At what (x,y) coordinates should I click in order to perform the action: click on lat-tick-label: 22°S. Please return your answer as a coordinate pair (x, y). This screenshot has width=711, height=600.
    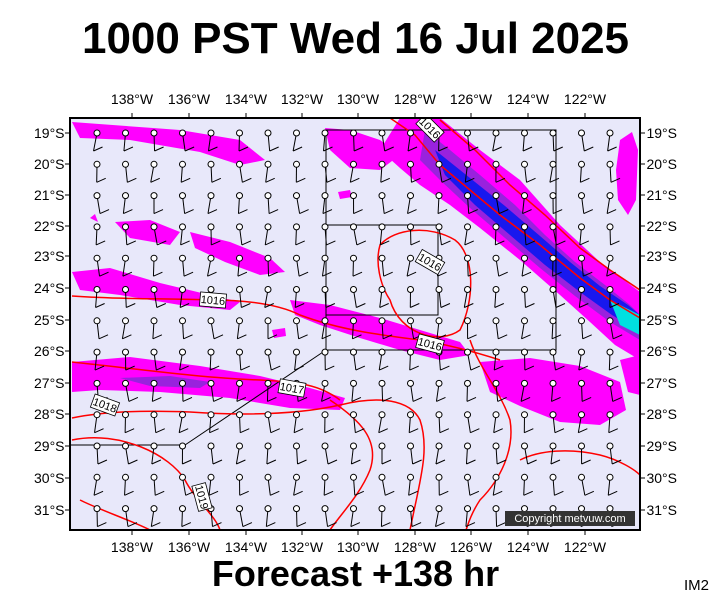
    Looking at the image, I should click on (49, 226).